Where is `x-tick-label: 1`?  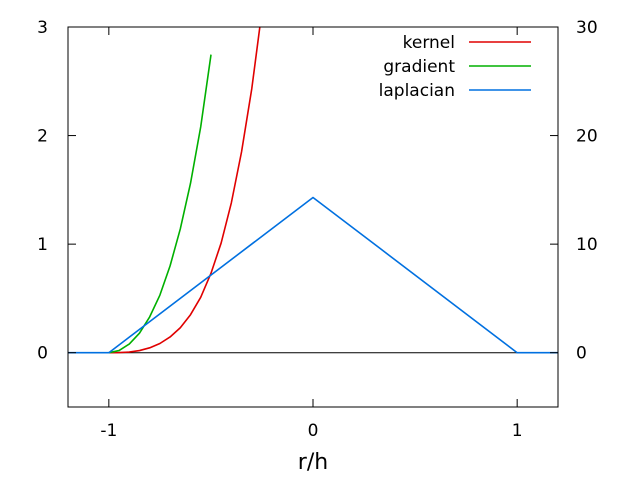
x-tick-label: 1 is located at coordinates (517, 431).